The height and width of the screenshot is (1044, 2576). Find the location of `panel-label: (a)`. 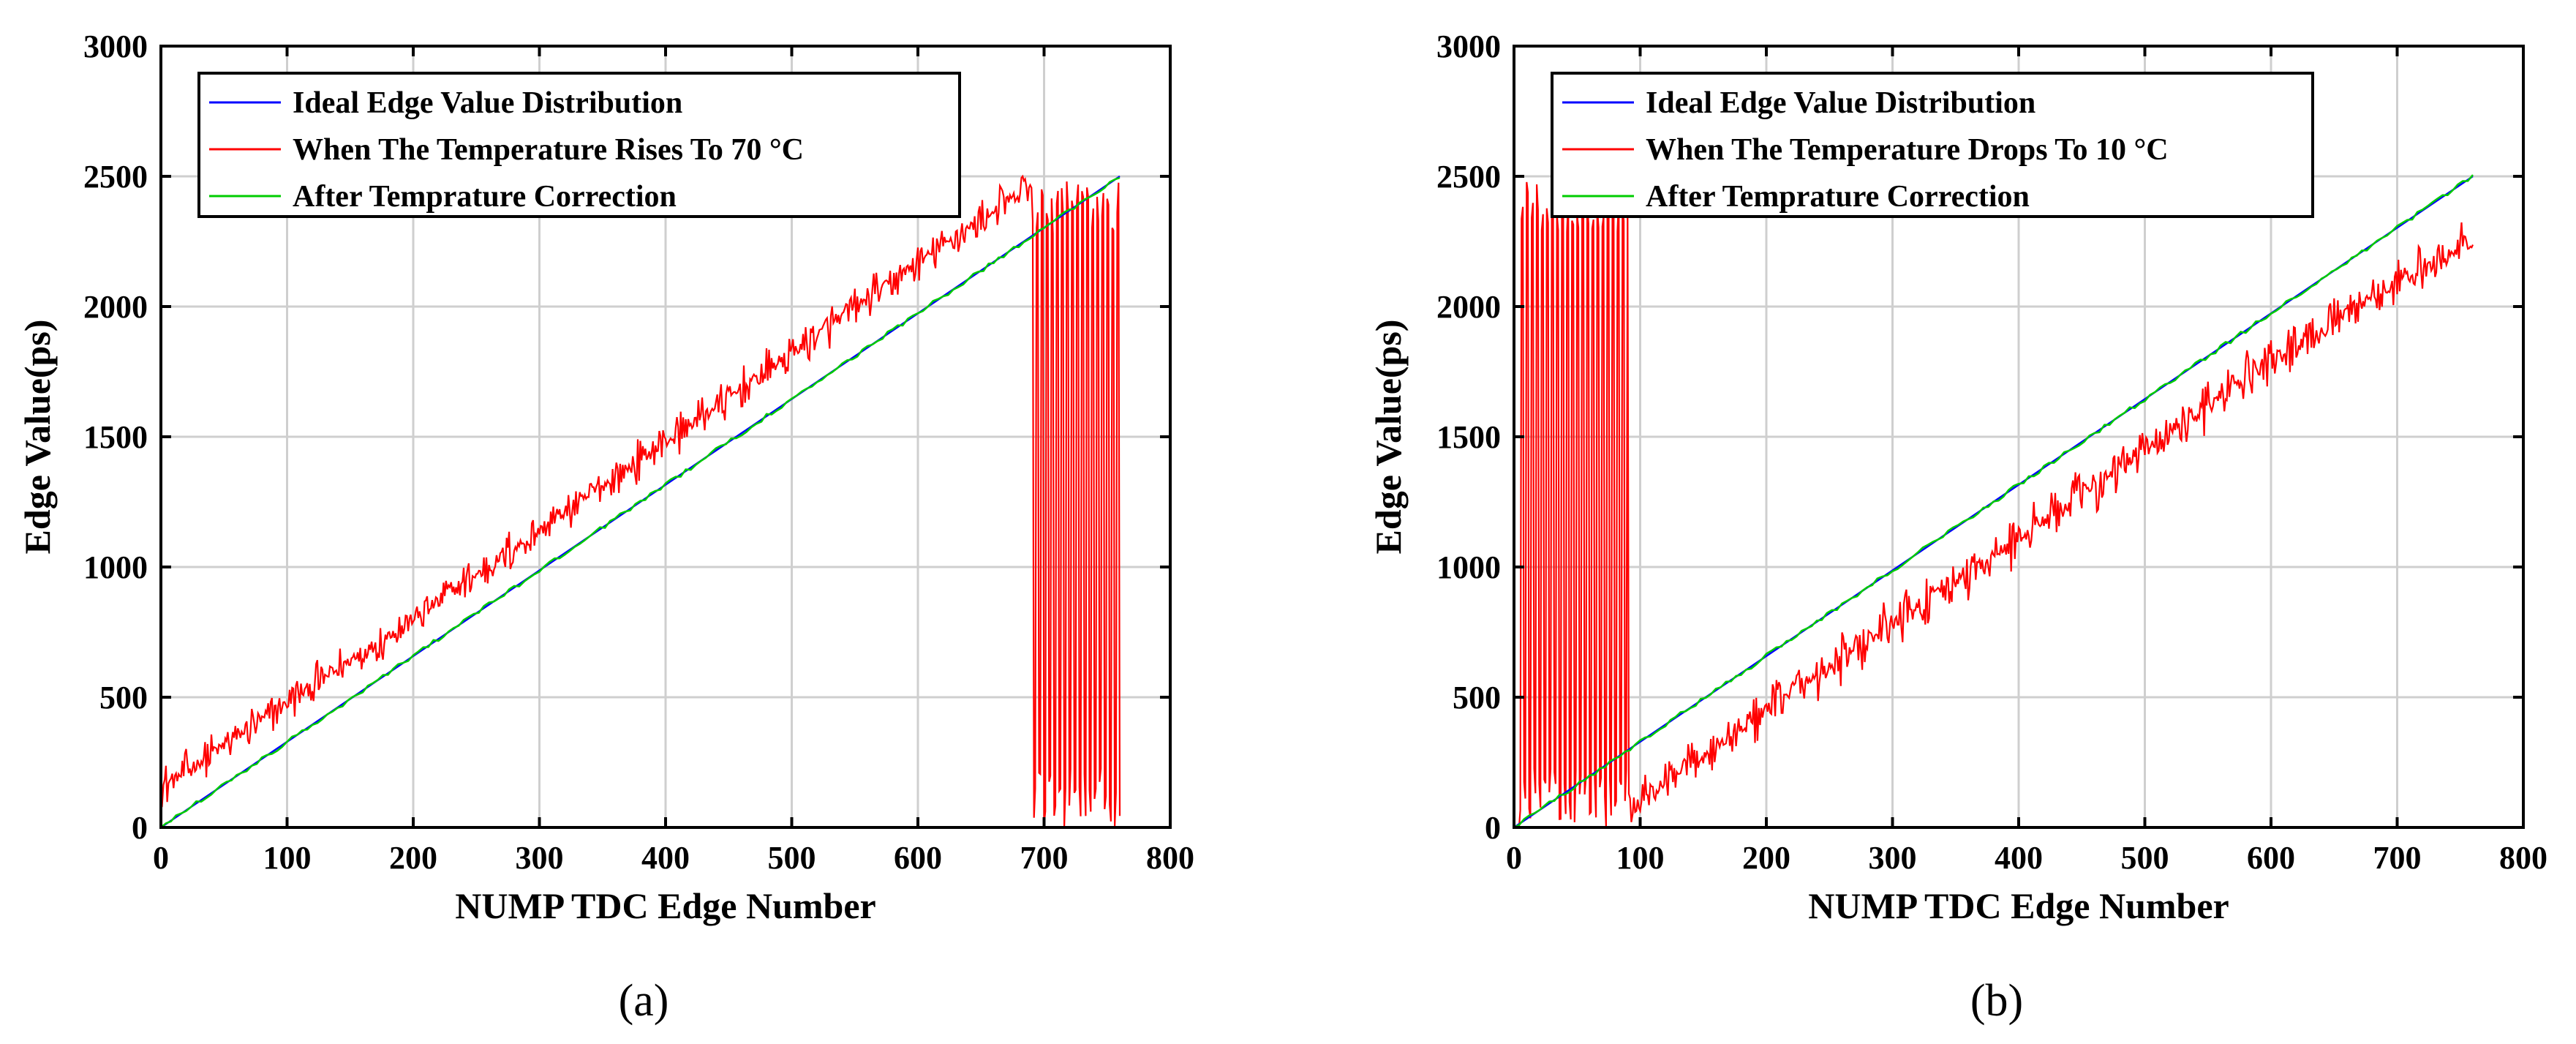

panel-label: (a) is located at coordinates (644, 1001).